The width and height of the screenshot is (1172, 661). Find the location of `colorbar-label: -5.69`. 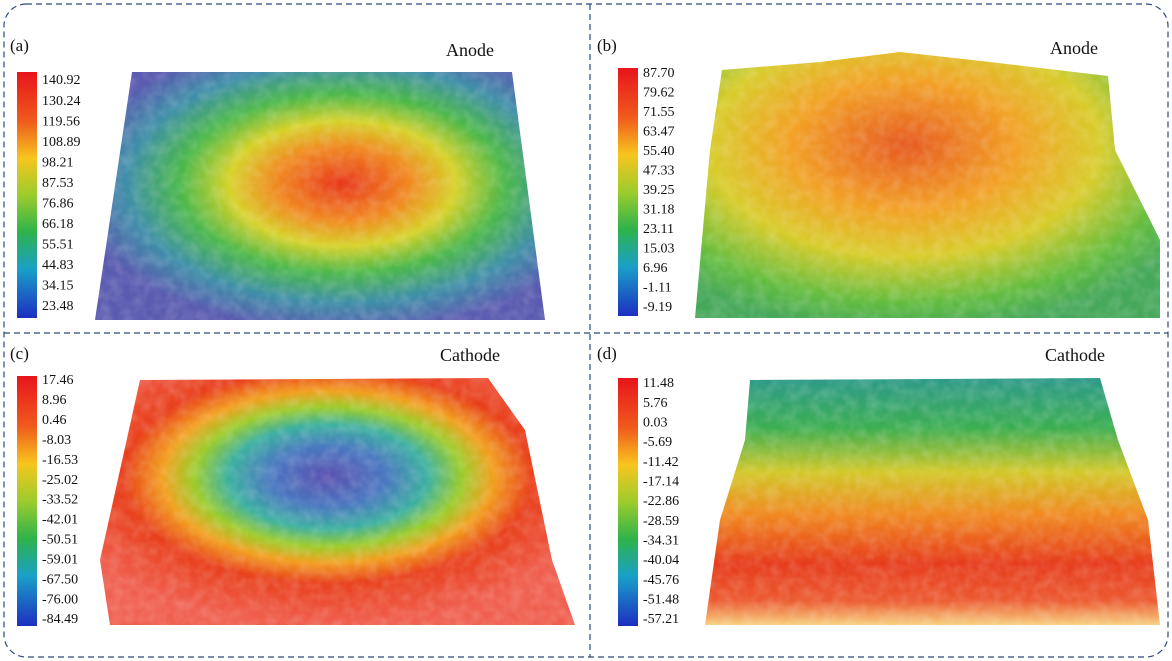

colorbar-label: -5.69 is located at coordinates (657, 442).